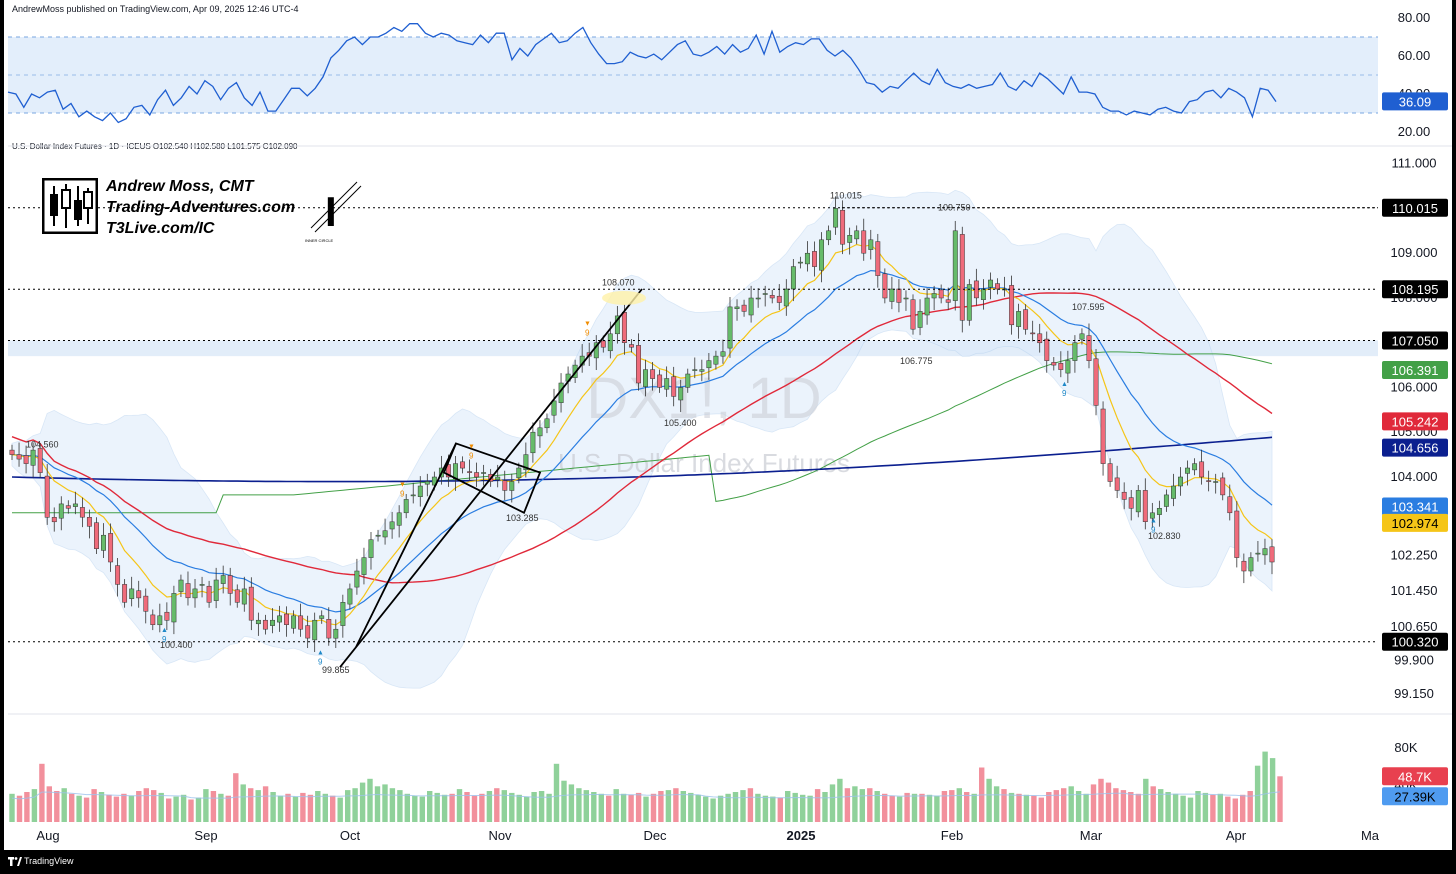 The width and height of the screenshot is (1456, 874). What do you see at coordinates (1414, 660) in the screenshot?
I see `price-axis-tick: 99.900` at bounding box center [1414, 660].